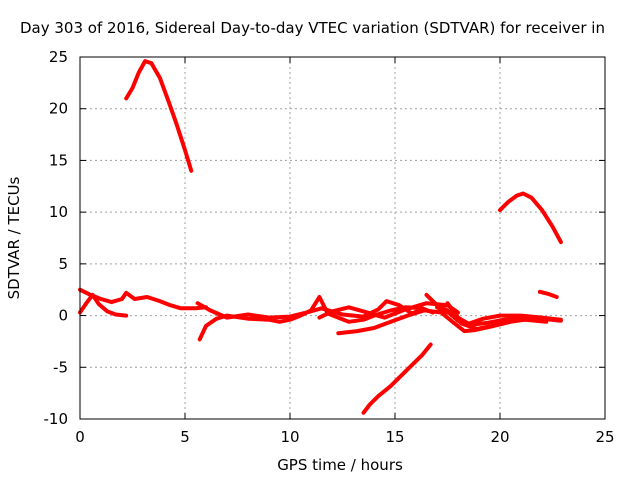 This screenshot has height=480, width=640. Describe the element at coordinates (499, 437) in the screenshot. I see `x-tick-label: 20` at that location.